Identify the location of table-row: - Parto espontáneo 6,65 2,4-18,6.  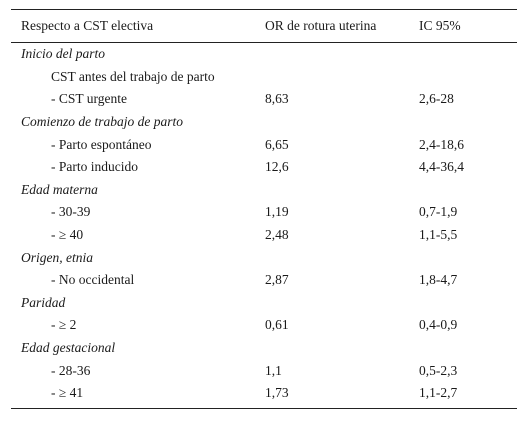
(264, 144).